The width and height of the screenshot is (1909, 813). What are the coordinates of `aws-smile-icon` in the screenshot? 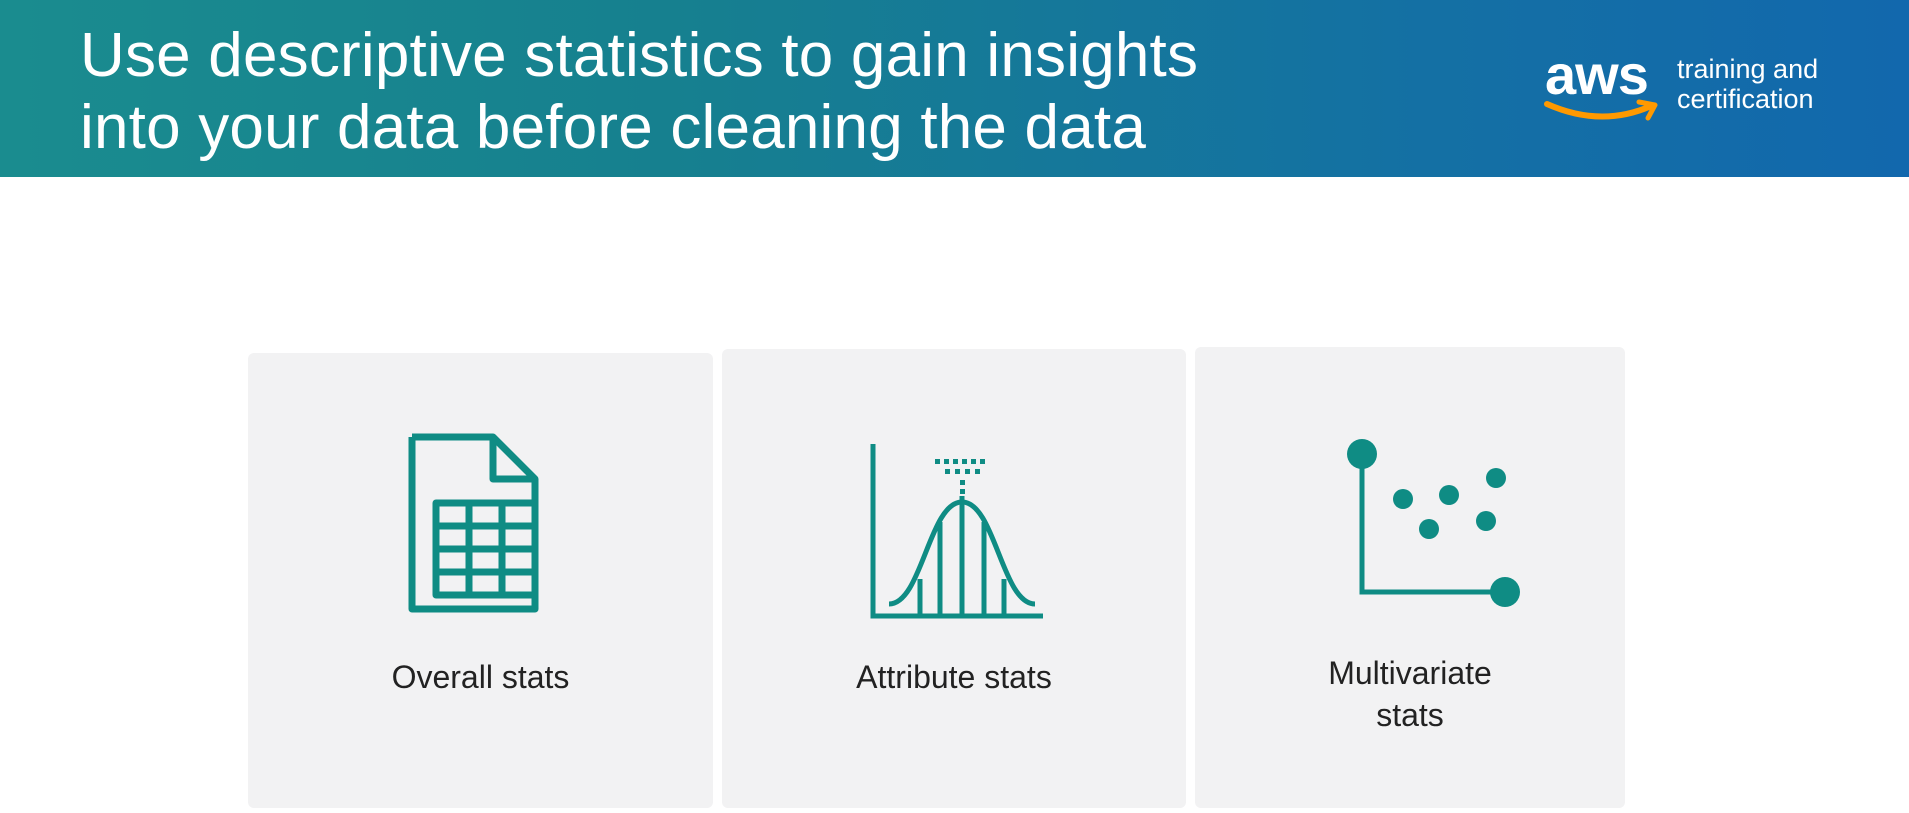 It's located at (1601, 110).